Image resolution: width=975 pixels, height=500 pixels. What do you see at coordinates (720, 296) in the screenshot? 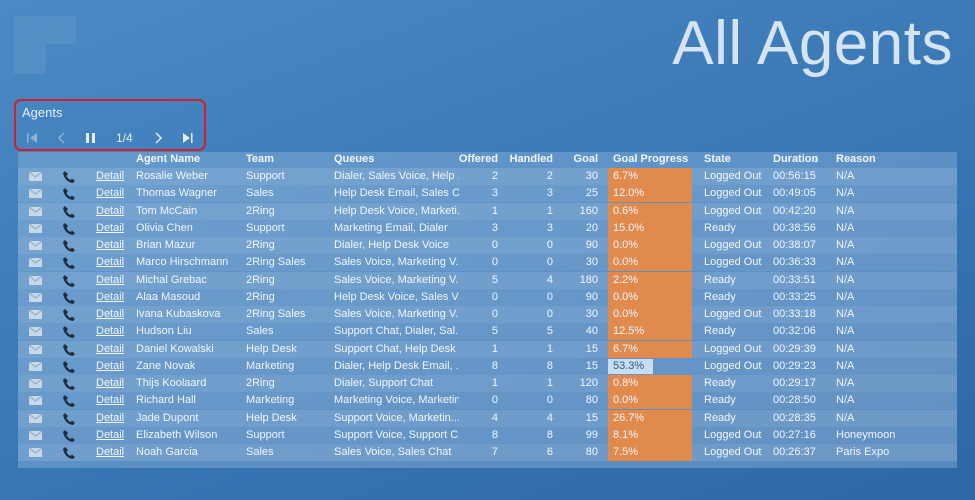
I see `cell: Ready` at bounding box center [720, 296].